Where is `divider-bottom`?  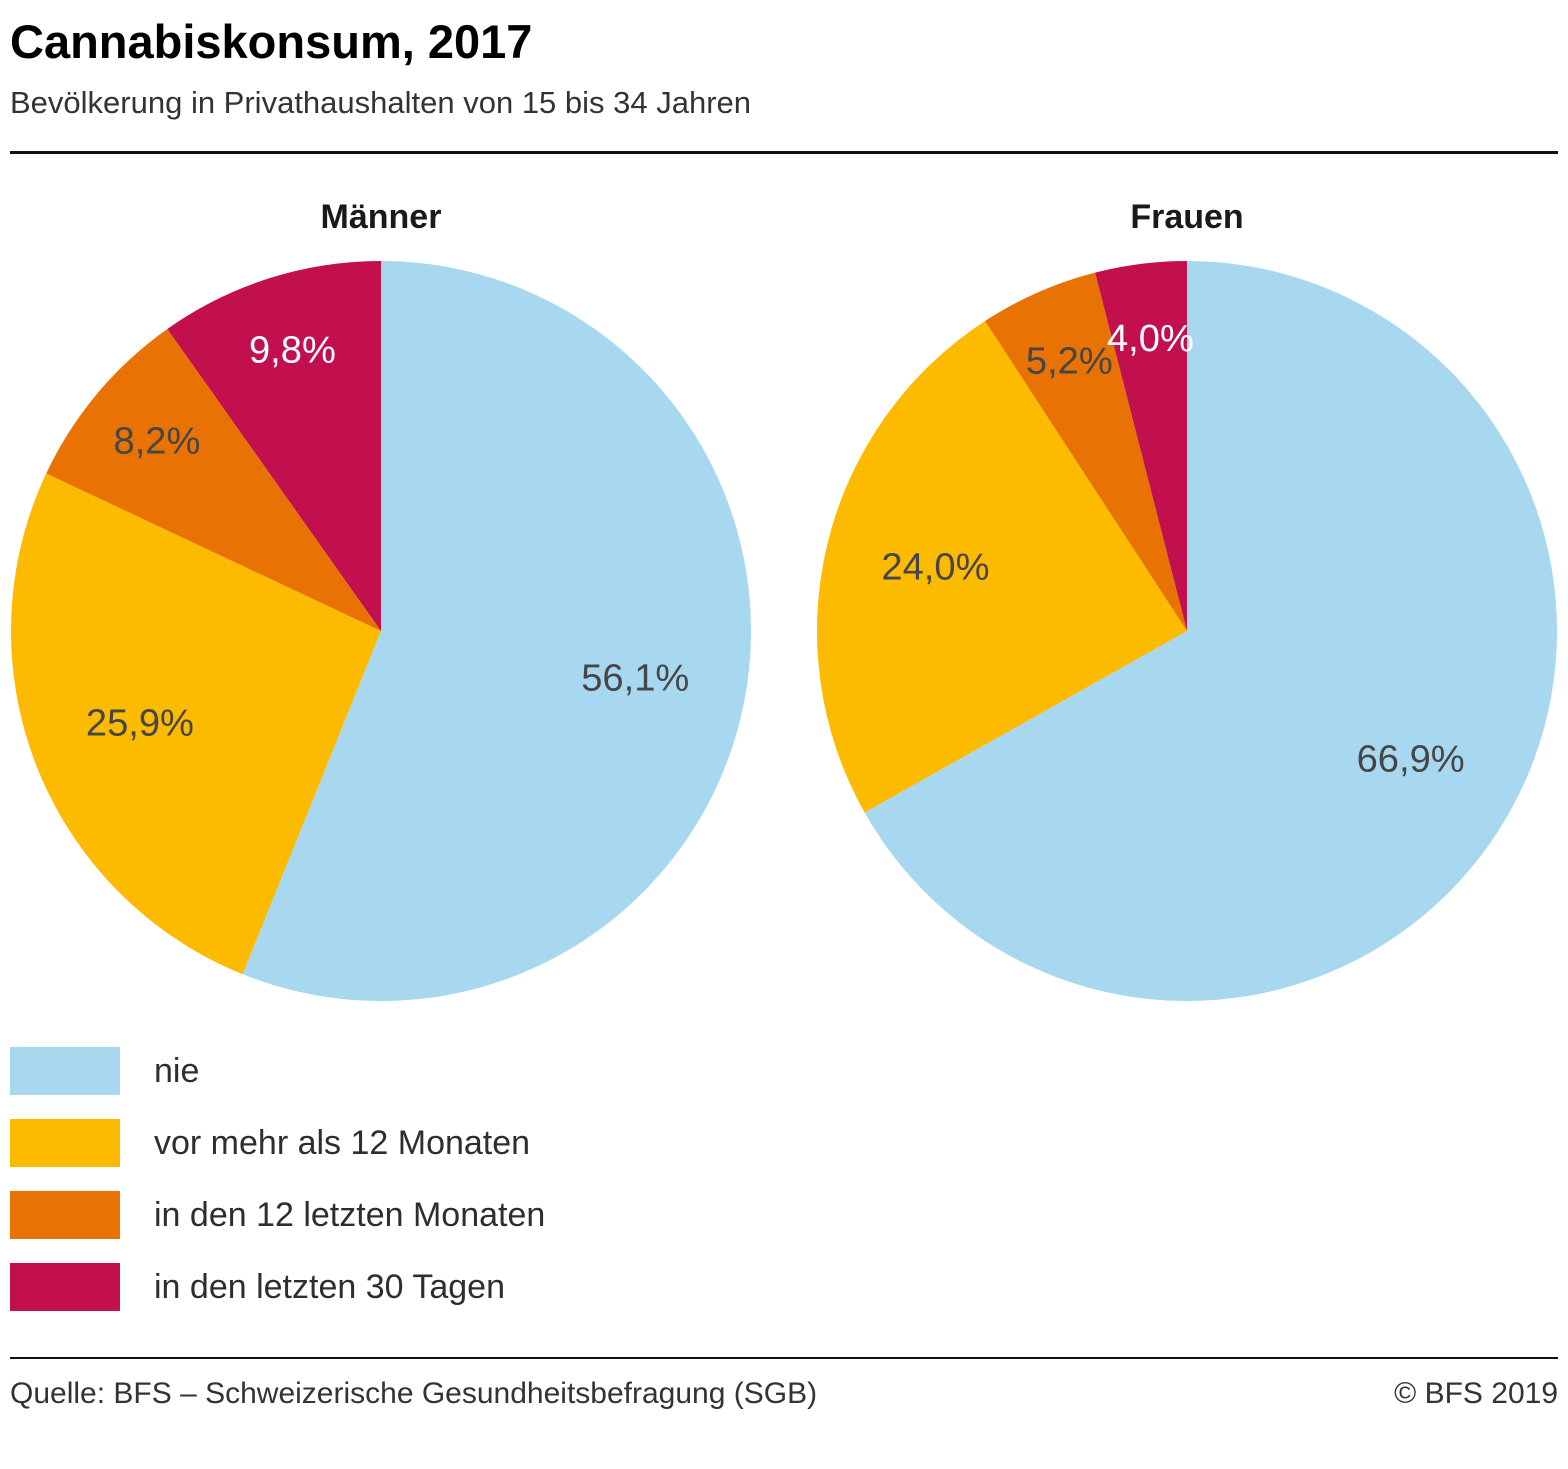 divider-bottom is located at coordinates (784, 1358).